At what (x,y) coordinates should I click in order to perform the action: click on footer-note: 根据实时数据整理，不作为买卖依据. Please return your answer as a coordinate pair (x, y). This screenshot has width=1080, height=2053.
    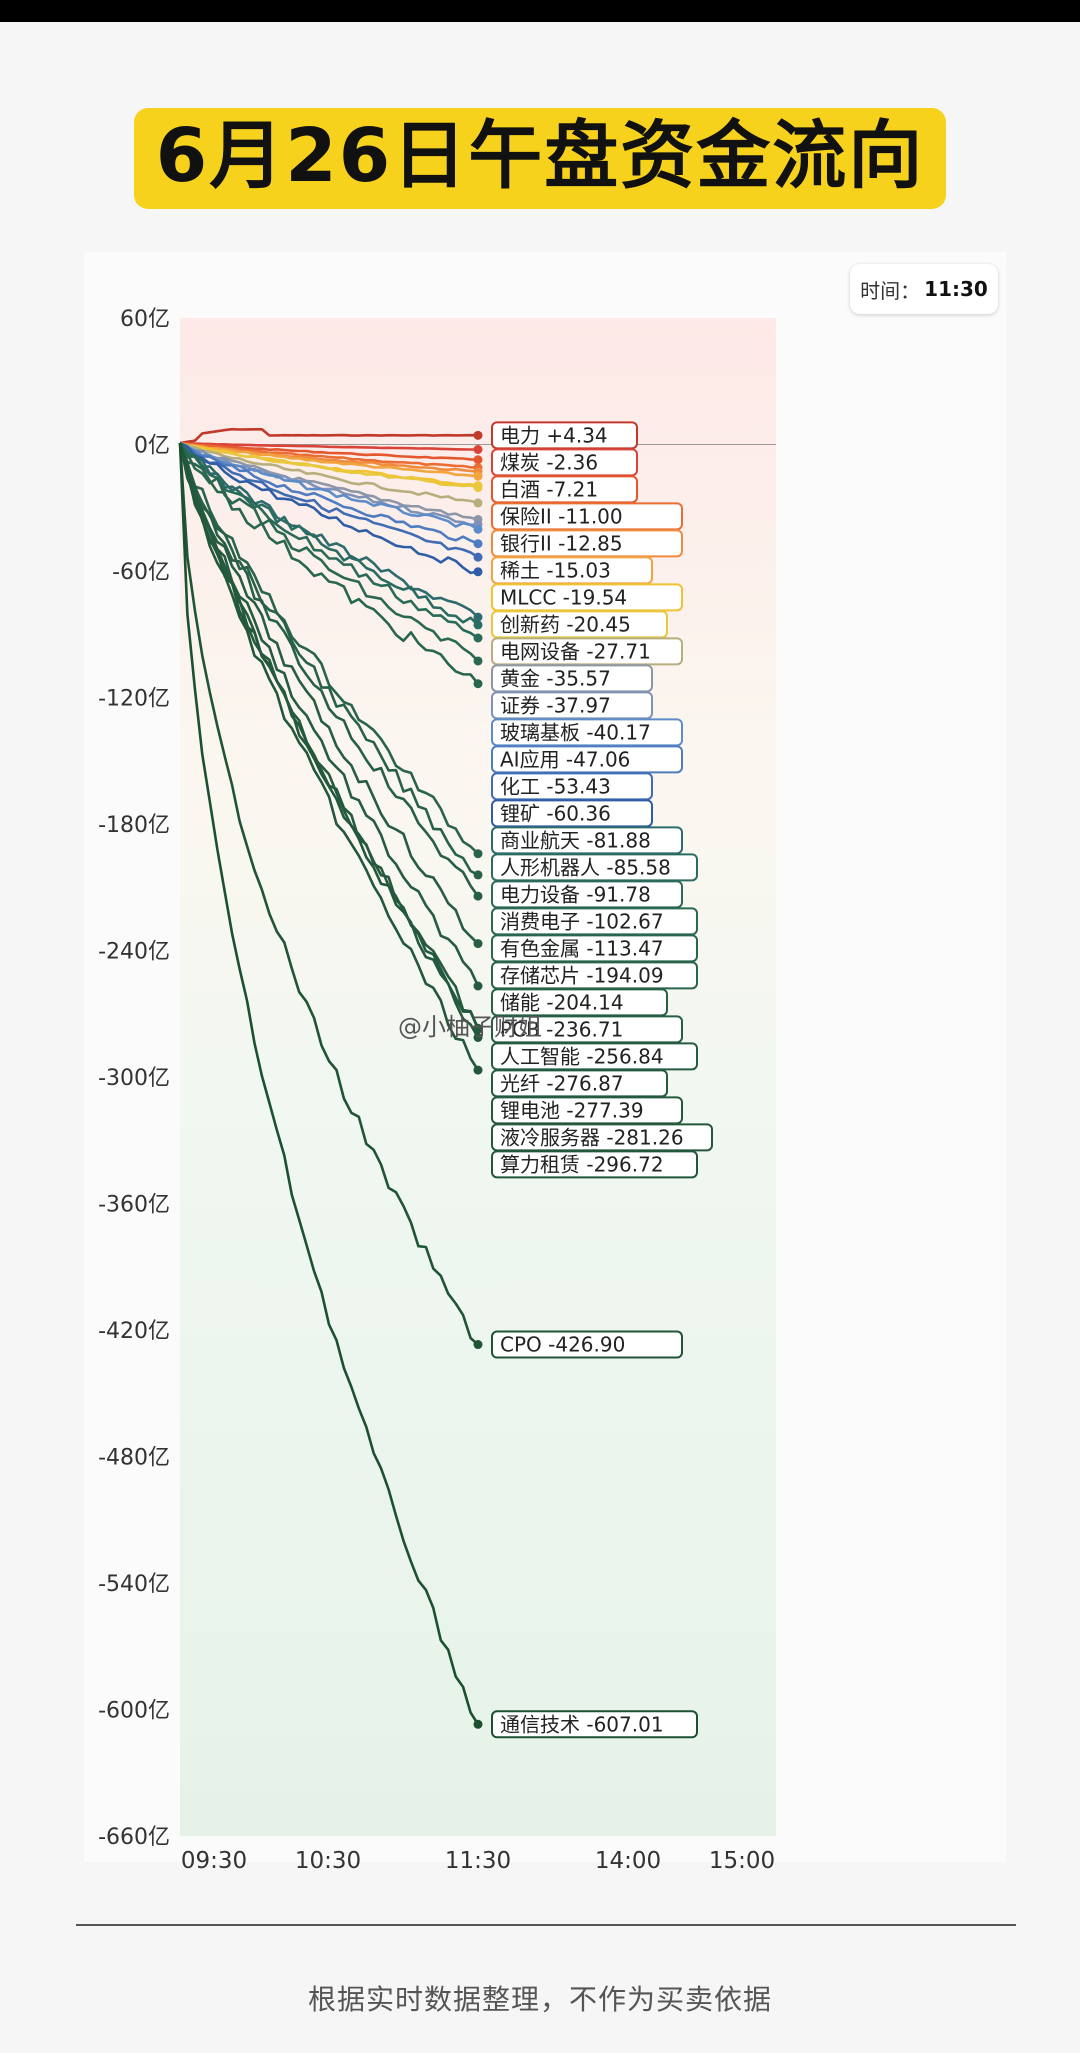
    Looking at the image, I should click on (539, 1999).